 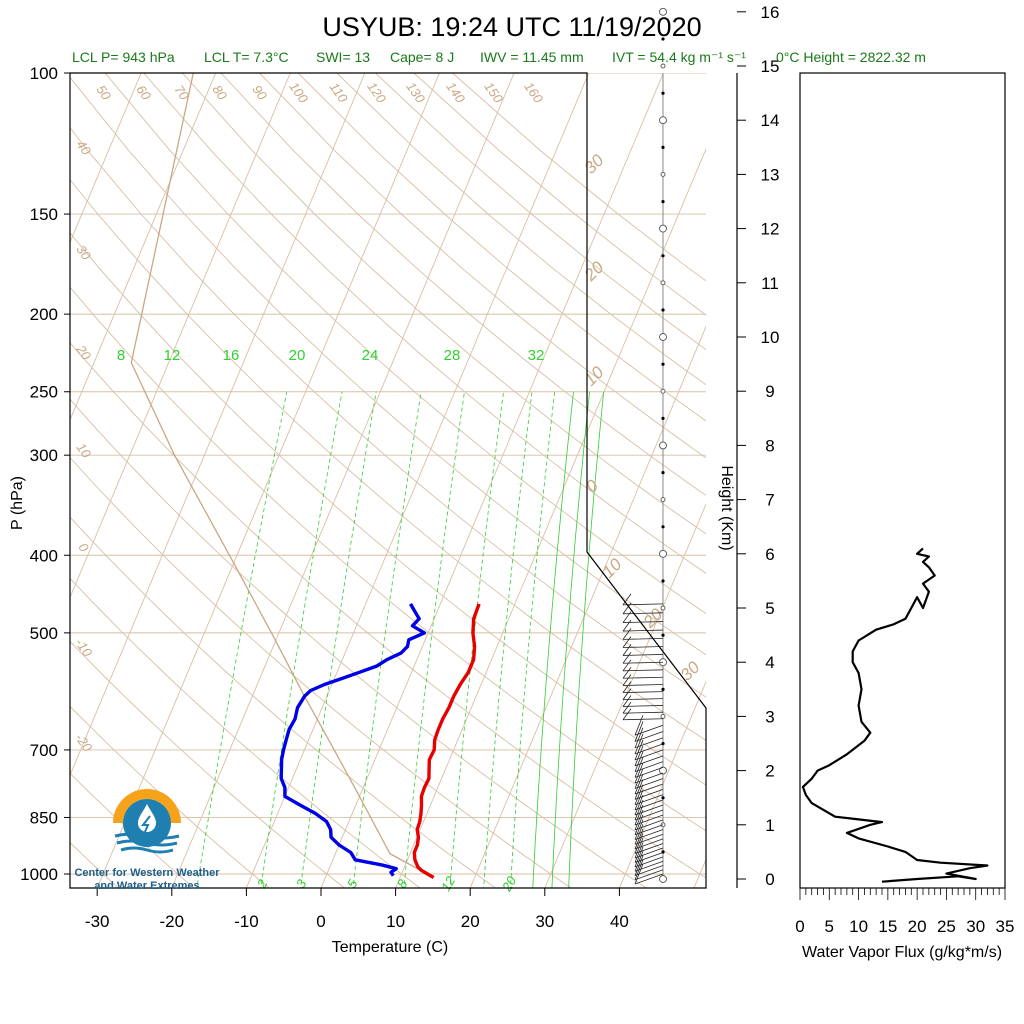 What do you see at coordinates (44, 817) in the screenshot?
I see `pressure-tick-label: 850` at bounding box center [44, 817].